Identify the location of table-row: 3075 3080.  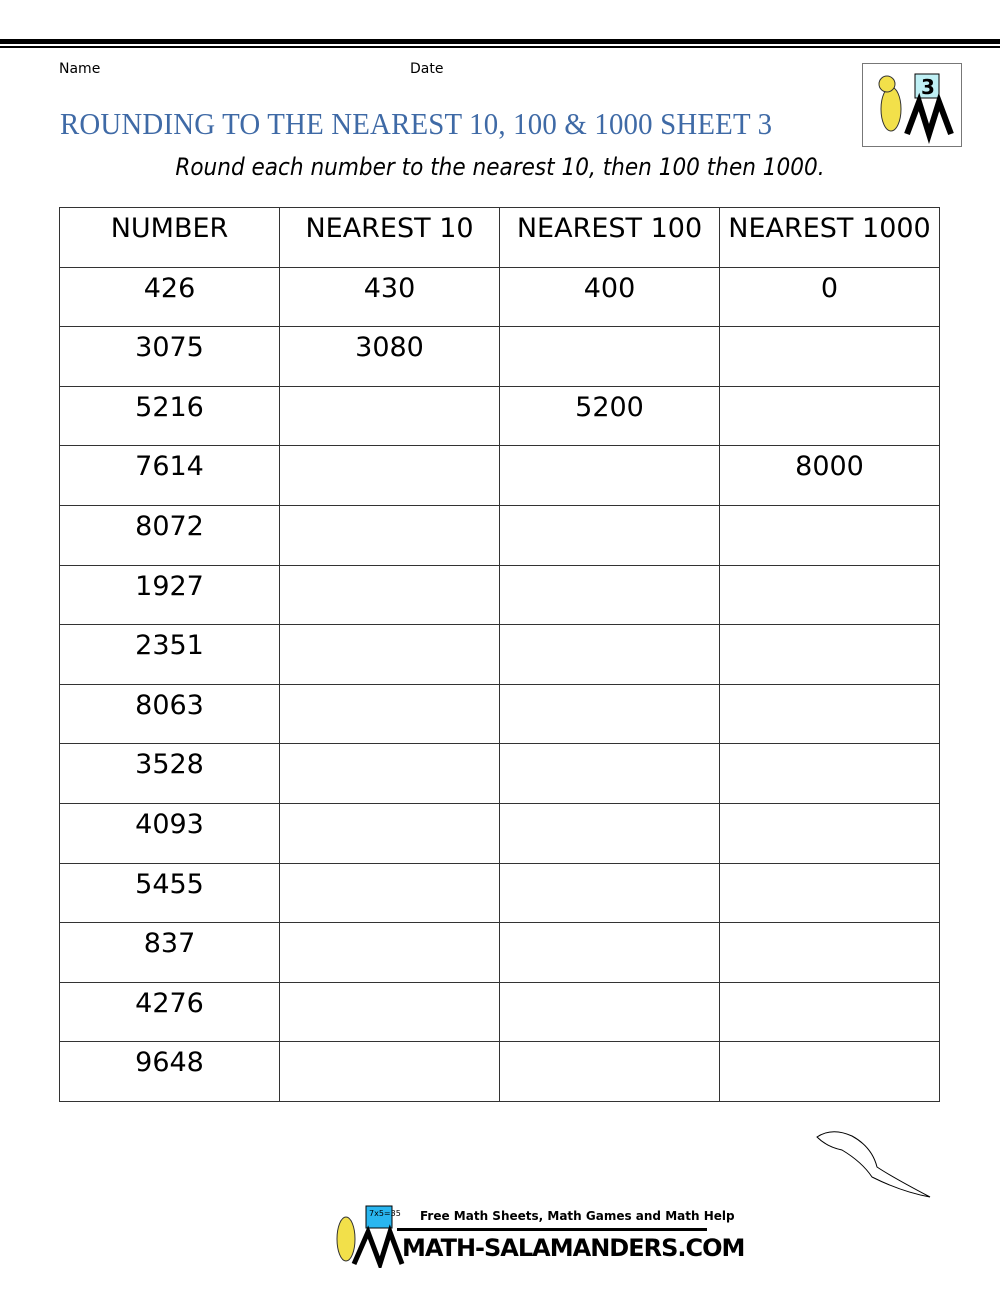
(499, 356).